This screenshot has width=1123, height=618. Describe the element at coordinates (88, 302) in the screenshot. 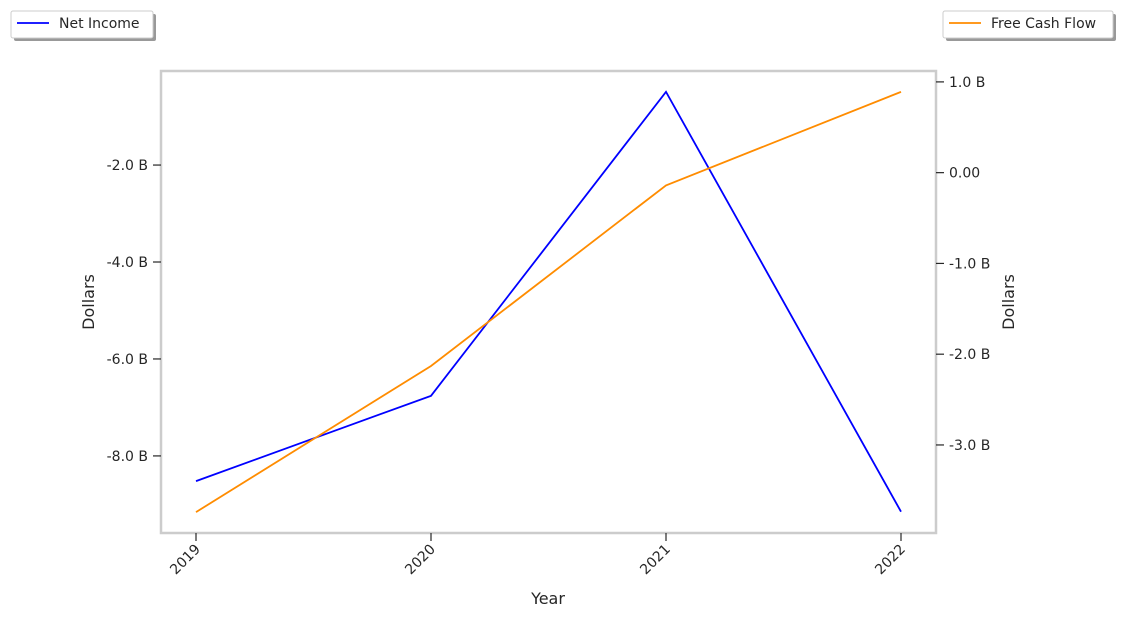

I see `y-axis-label-left: Dollars` at that location.